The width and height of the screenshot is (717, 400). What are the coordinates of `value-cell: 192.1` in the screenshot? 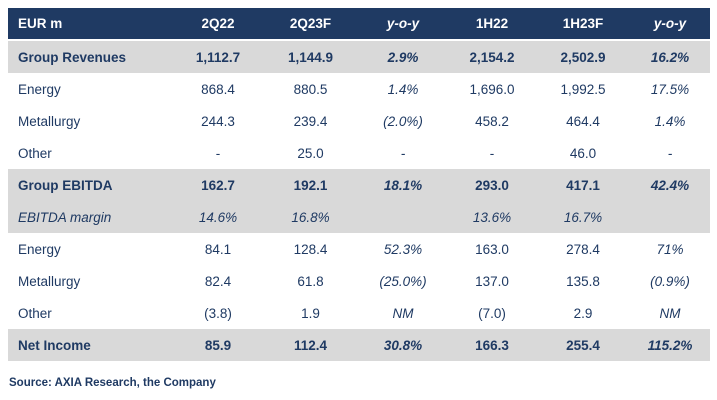 It's located at (310, 185).